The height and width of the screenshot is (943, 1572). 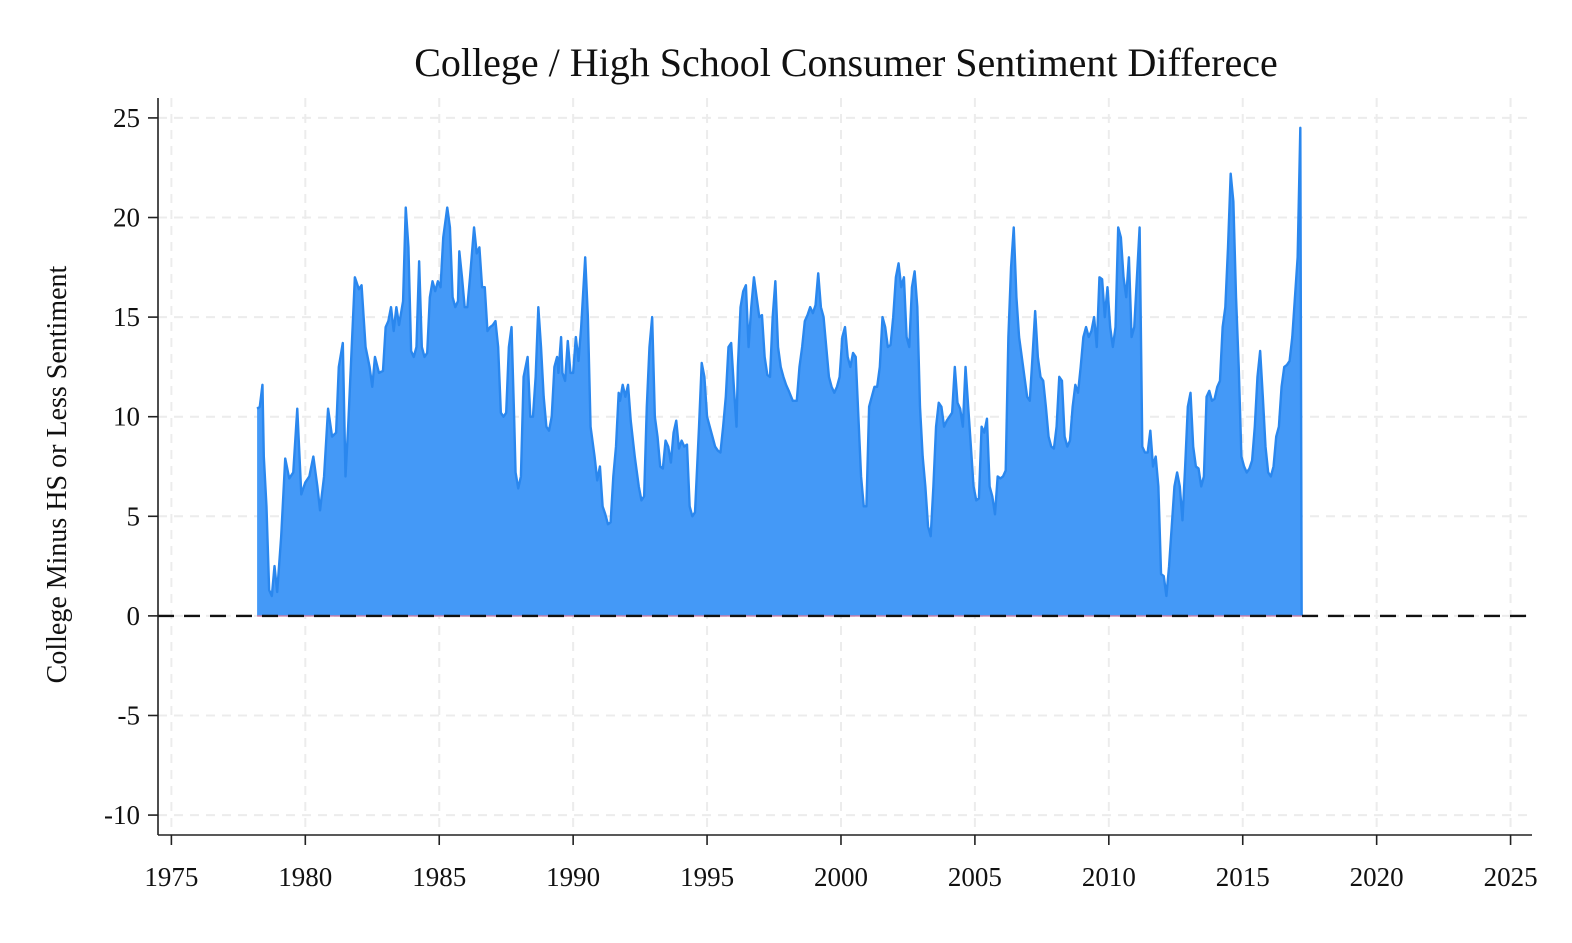 I want to click on y-tick-label-20: 20, so click(x=126, y=218).